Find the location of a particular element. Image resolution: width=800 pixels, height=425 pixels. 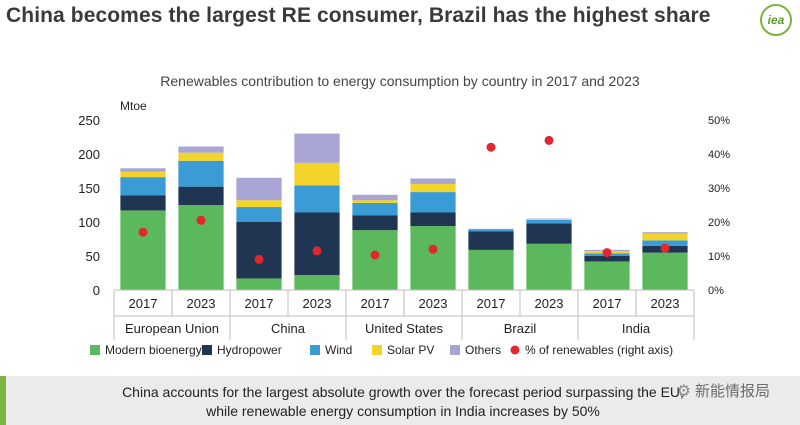

y2-tick-label: 30% is located at coordinates (719, 189).